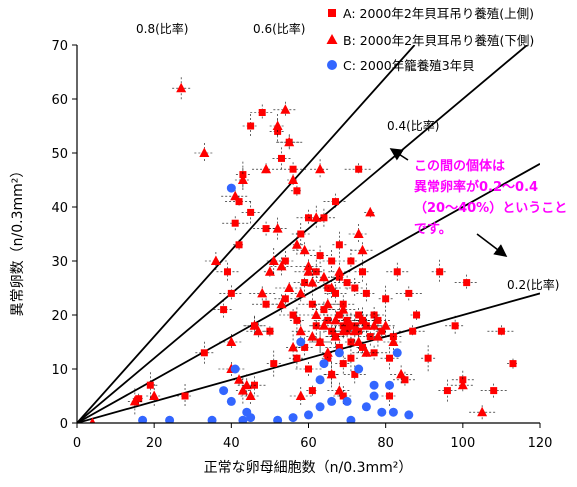  I want to click on y-tick-label: 40, so click(59, 208).